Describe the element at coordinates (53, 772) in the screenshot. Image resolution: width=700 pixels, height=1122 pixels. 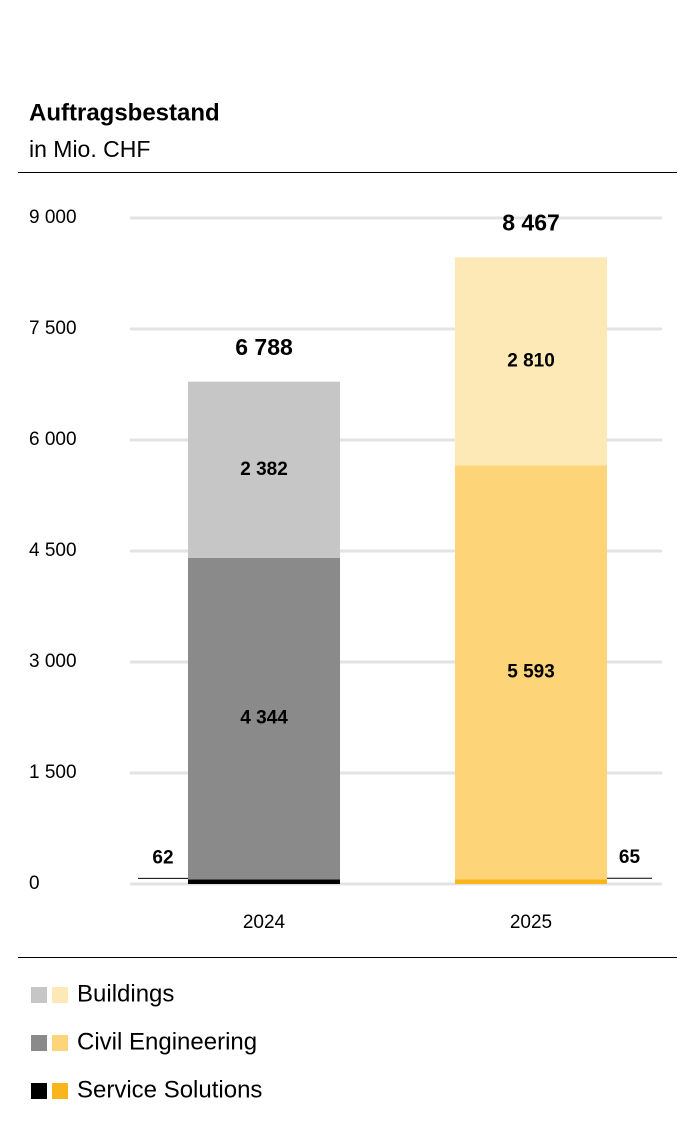
I see `y-tick-label: 1 500` at that location.